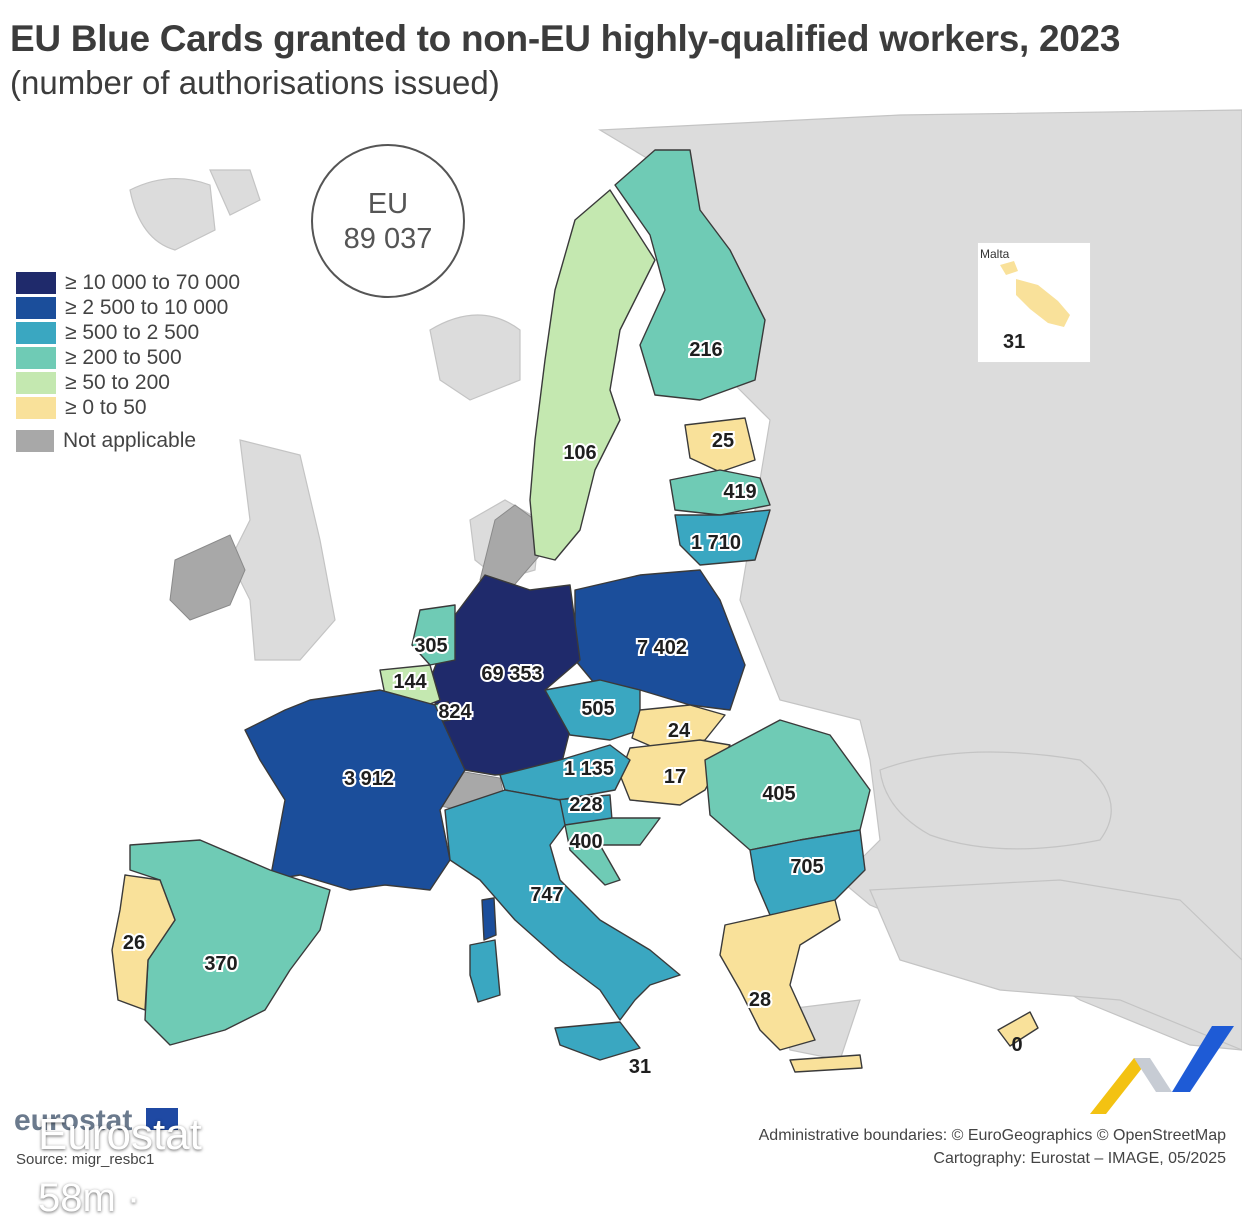 This screenshot has width=1242, height=1225. What do you see at coordinates (1162, 1070) in the screenshot?
I see `eurostat-stripes-icon` at bounding box center [1162, 1070].